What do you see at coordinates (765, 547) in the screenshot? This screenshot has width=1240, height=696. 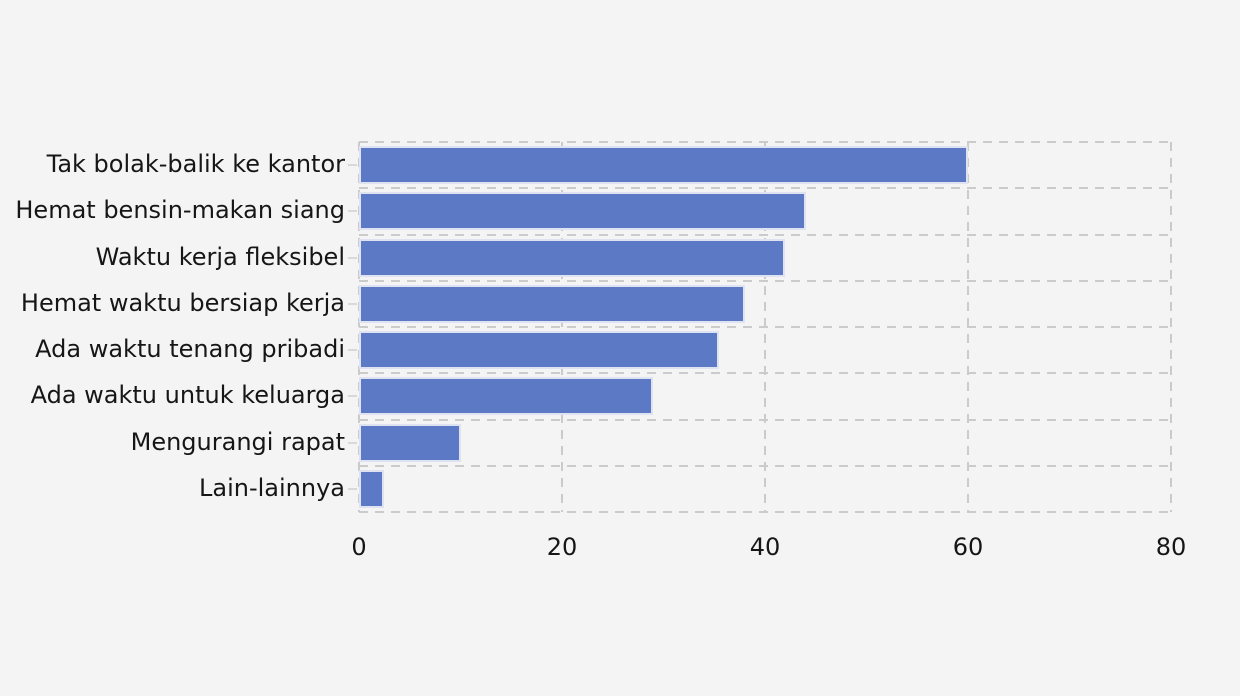 I see `x-tick-label-40: 40` at bounding box center [765, 547].